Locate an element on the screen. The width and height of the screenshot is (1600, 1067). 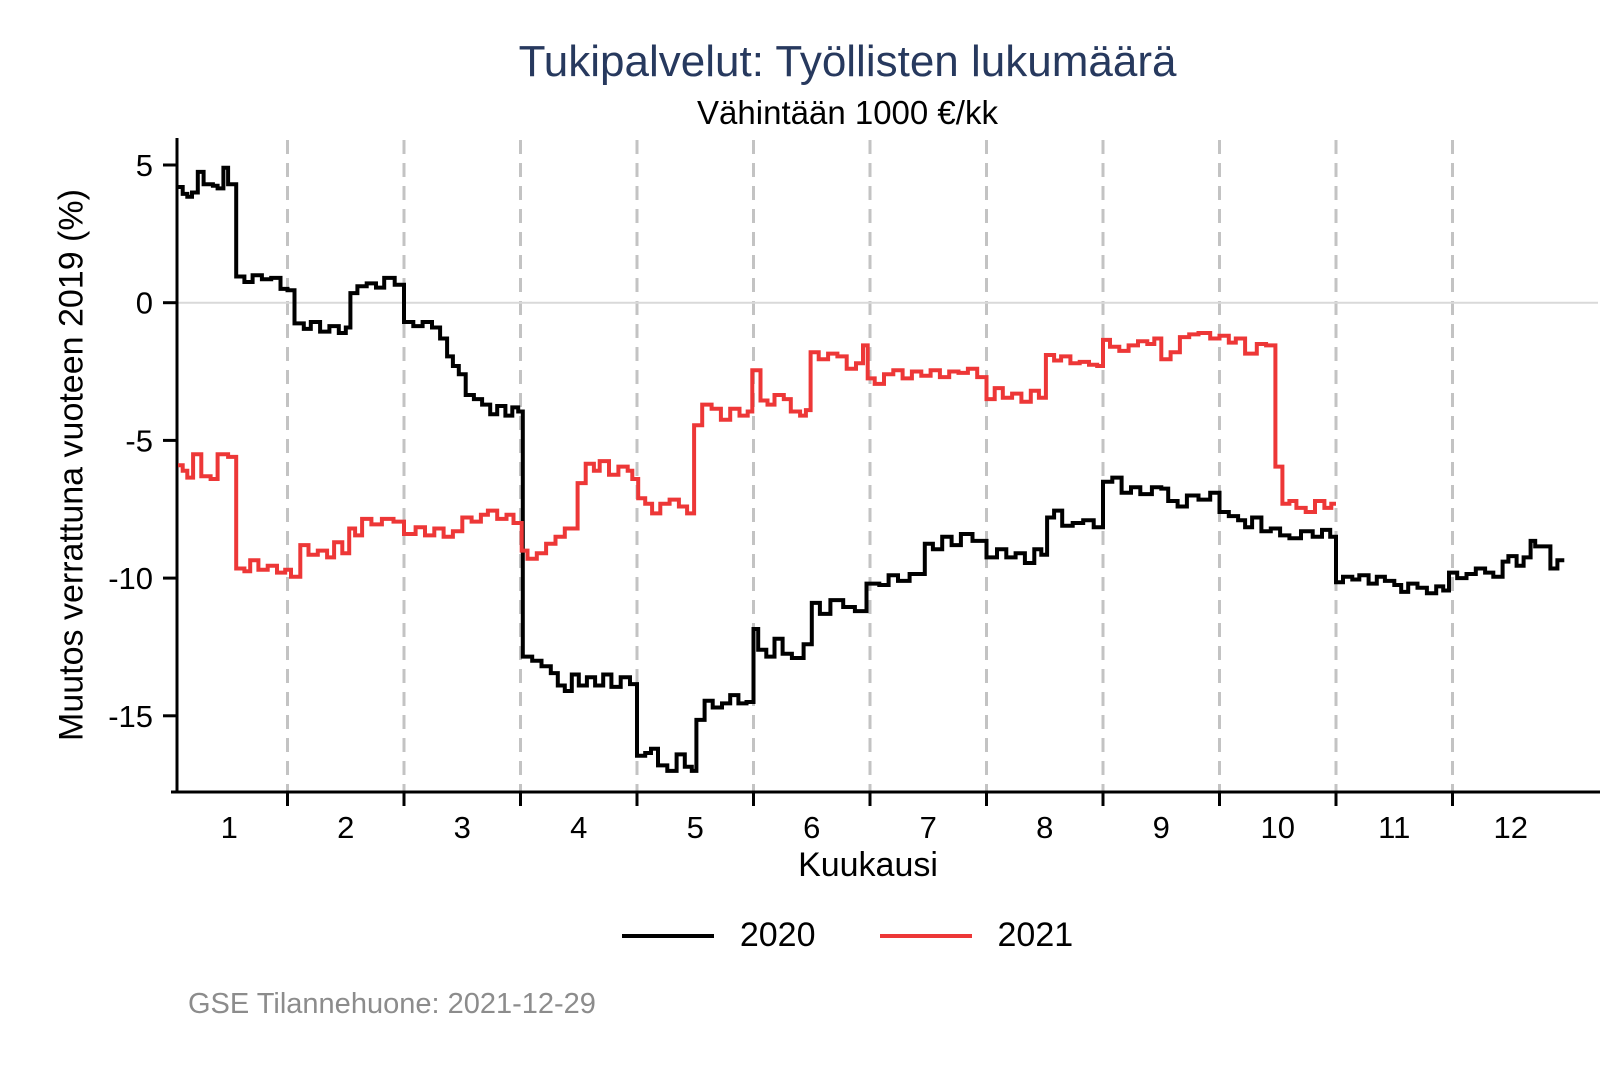
x-tick-label: 8 is located at coordinates (1044, 827).